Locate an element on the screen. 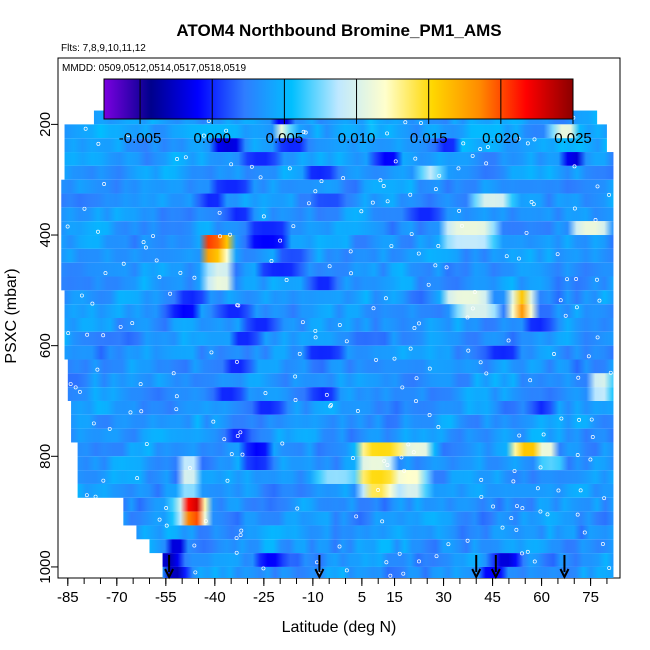 This screenshot has height=650, width=650. x-tick-label: -10 is located at coordinates (313, 597).